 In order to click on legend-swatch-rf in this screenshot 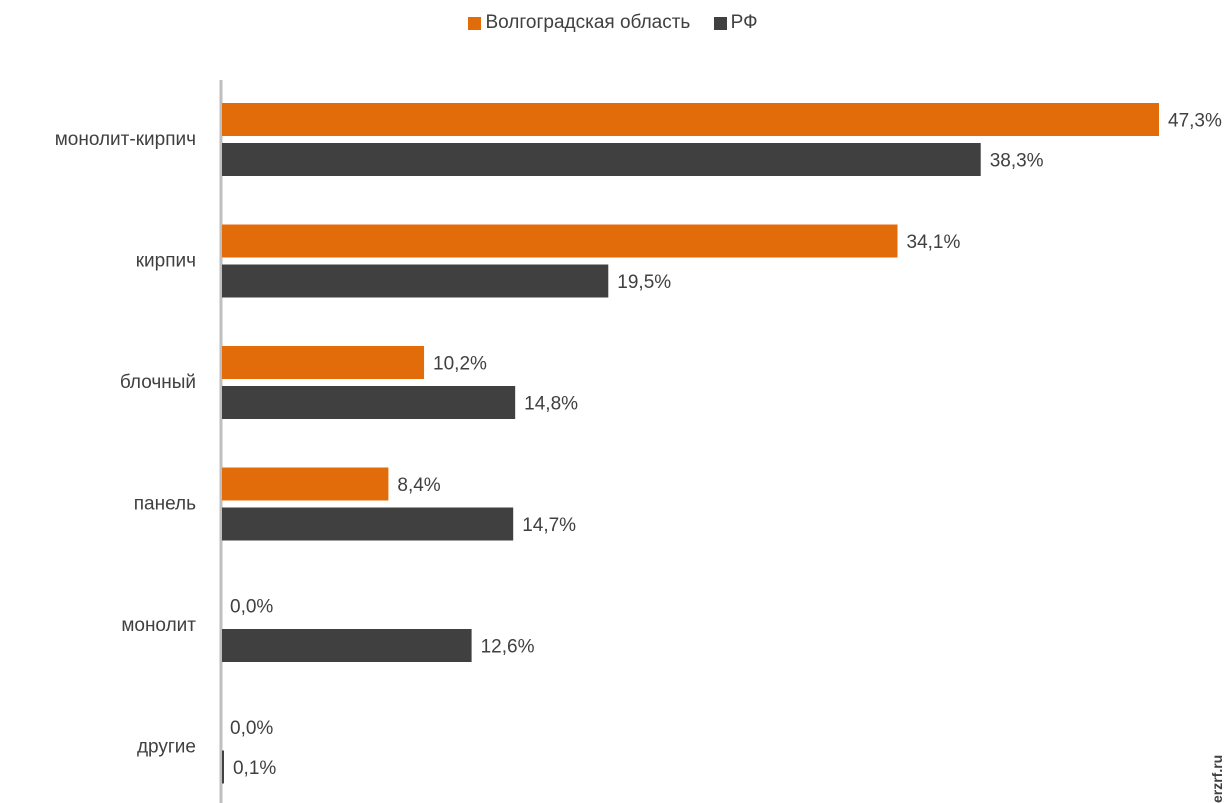, I will do `click(720, 23)`.